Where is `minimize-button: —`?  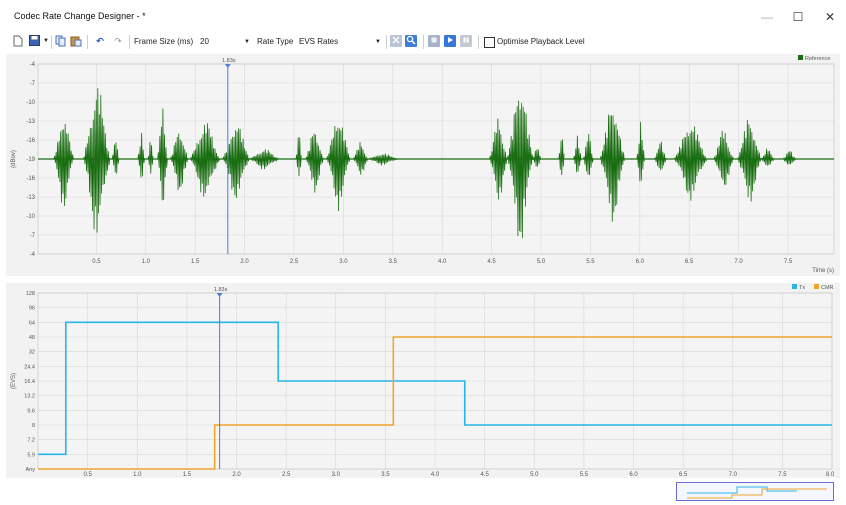
minimize-button: — is located at coordinates (767, 17).